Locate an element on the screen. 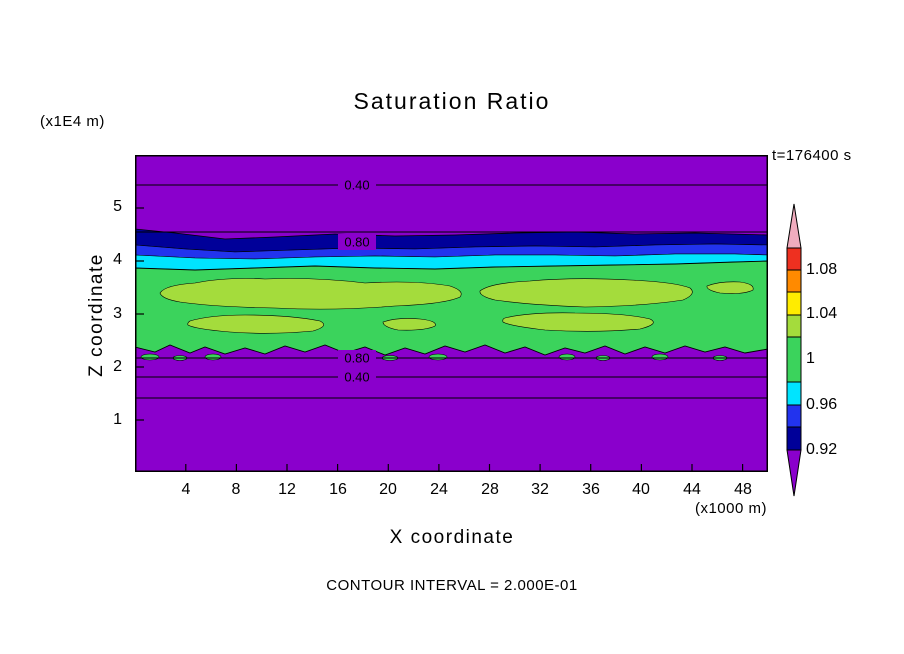 This screenshot has height=654, width=904. x-tick-label: 44 is located at coordinates (692, 489).